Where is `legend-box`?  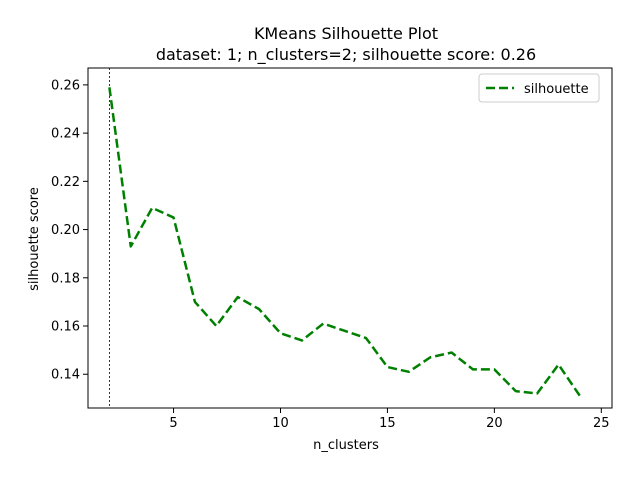 legend-box is located at coordinates (539, 88).